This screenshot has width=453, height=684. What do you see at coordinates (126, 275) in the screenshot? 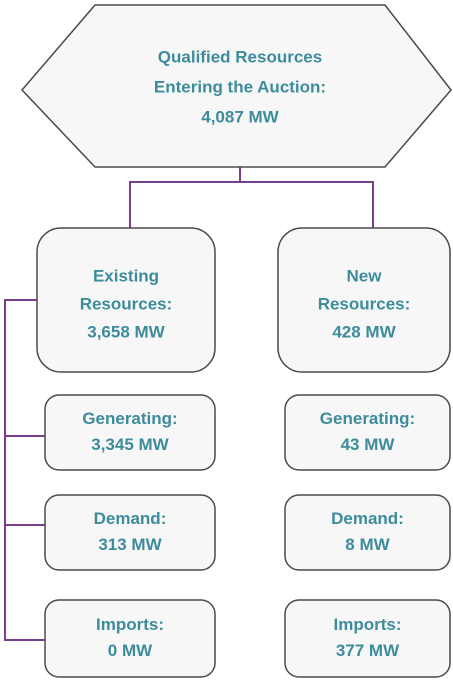
I see `node-label: Existing` at bounding box center [126, 275].